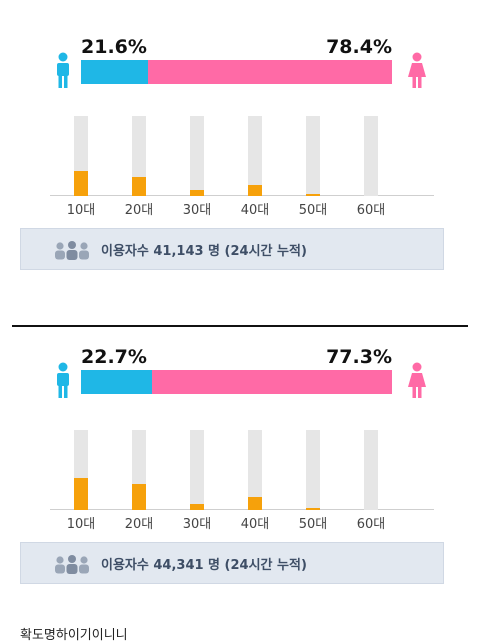 This screenshot has height=643, width=480. What do you see at coordinates (204, 565) in the screenshot?
I see `user-count-text: 이용자수 44,341 명 (24시간 누적)` at bounding box center [204, 565].